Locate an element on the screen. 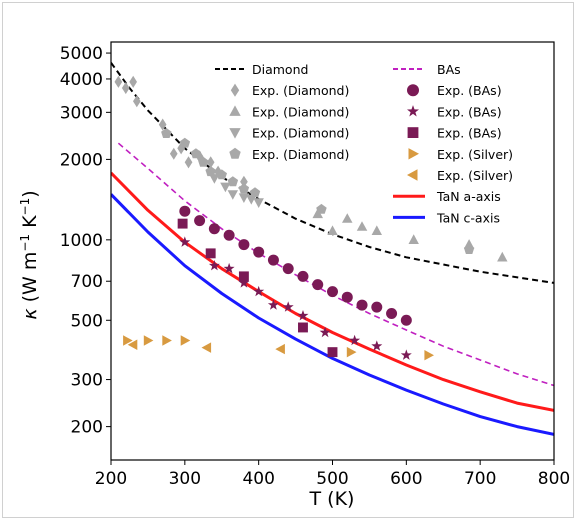  data-point-exp-bas-star is located at coordinates (273, 304).